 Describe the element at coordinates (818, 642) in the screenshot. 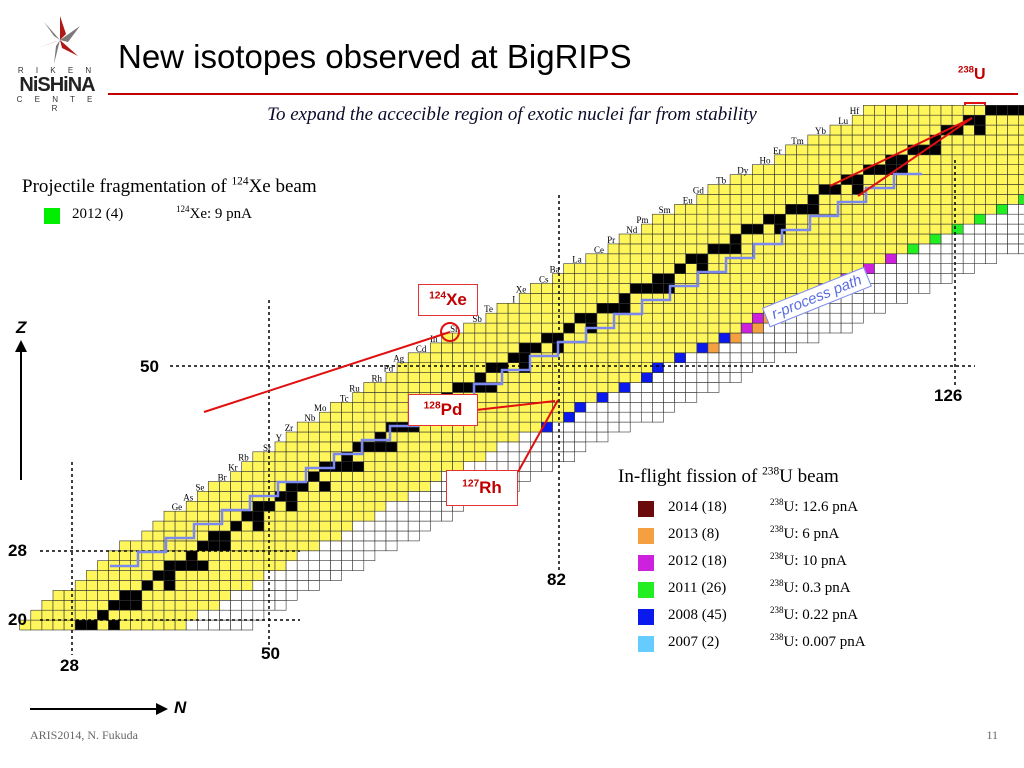

I see `legend-beam: 238U: 0.007 pnA` at that location.